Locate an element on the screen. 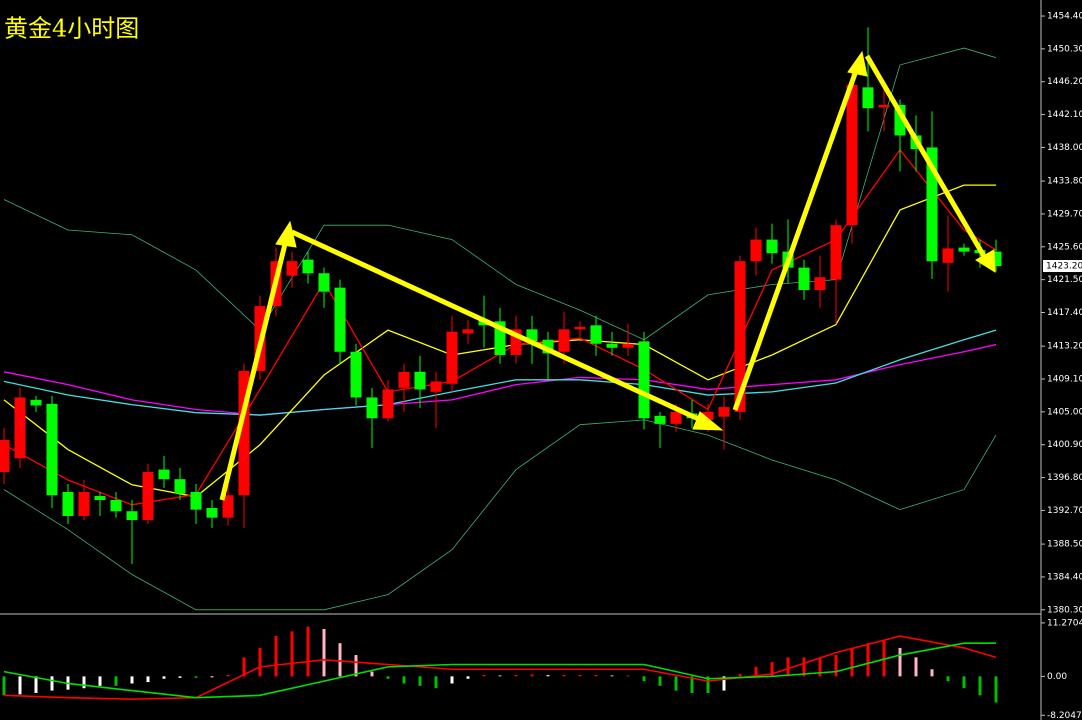 The image size is (1082, 720). last-price-box is located at coordinates (1062, 266).